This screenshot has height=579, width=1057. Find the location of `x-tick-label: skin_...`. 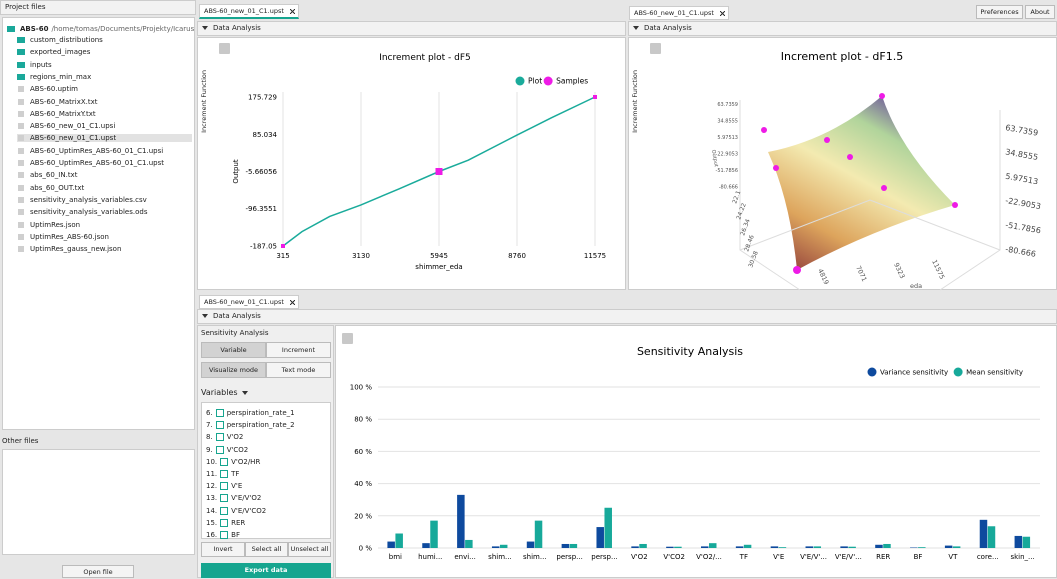

x-tick-label: skin_... is located at coordinates (1022, 557).